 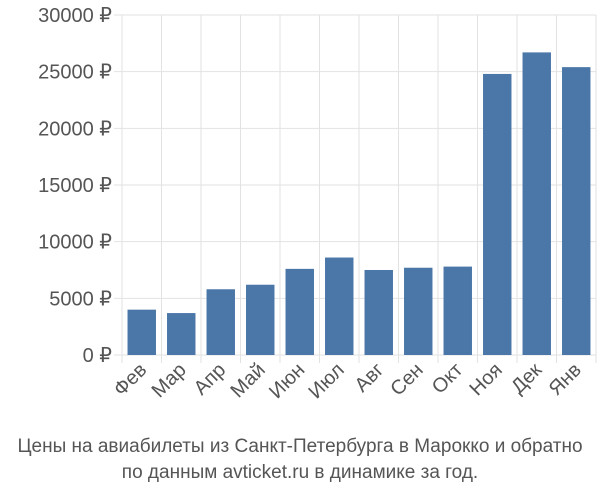 I want to click on x-tick-label: Мар, so click(x=169, y=380).